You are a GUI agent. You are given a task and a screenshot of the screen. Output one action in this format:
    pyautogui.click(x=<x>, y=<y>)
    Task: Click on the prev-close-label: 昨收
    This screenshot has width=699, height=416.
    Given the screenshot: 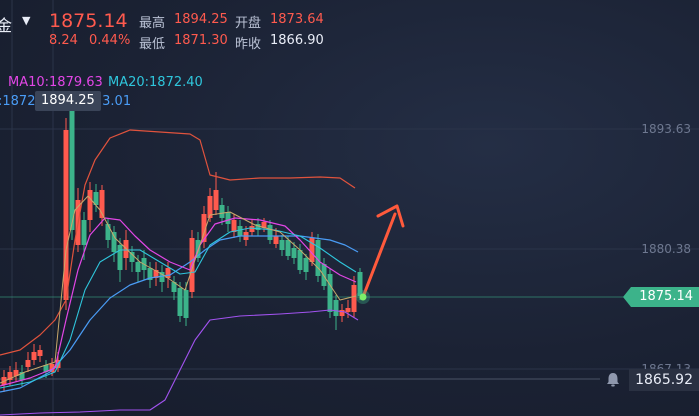 What is the action you would take?
    pyautogui.click(x=248, y=44)
    